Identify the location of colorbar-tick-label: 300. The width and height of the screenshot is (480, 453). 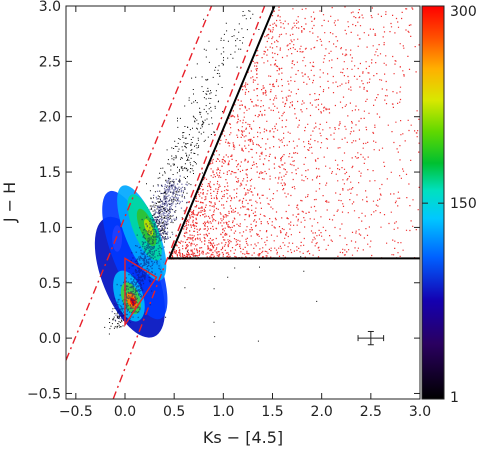
(463, 12).